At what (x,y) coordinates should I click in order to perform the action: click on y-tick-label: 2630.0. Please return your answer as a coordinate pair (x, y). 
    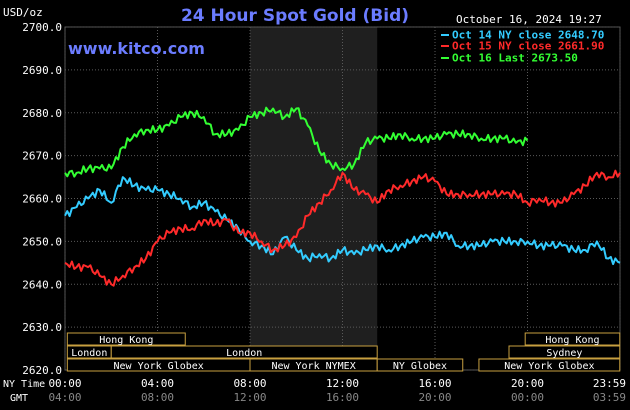
    Looking at the image, I should click on (42, 327).